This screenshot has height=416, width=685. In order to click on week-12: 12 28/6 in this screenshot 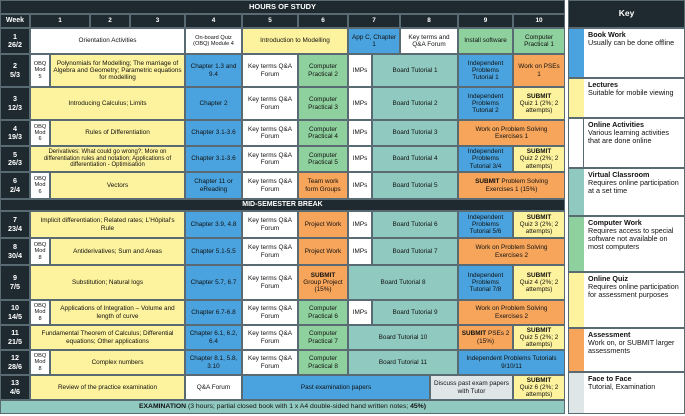, I will do `click(15, 362)`.